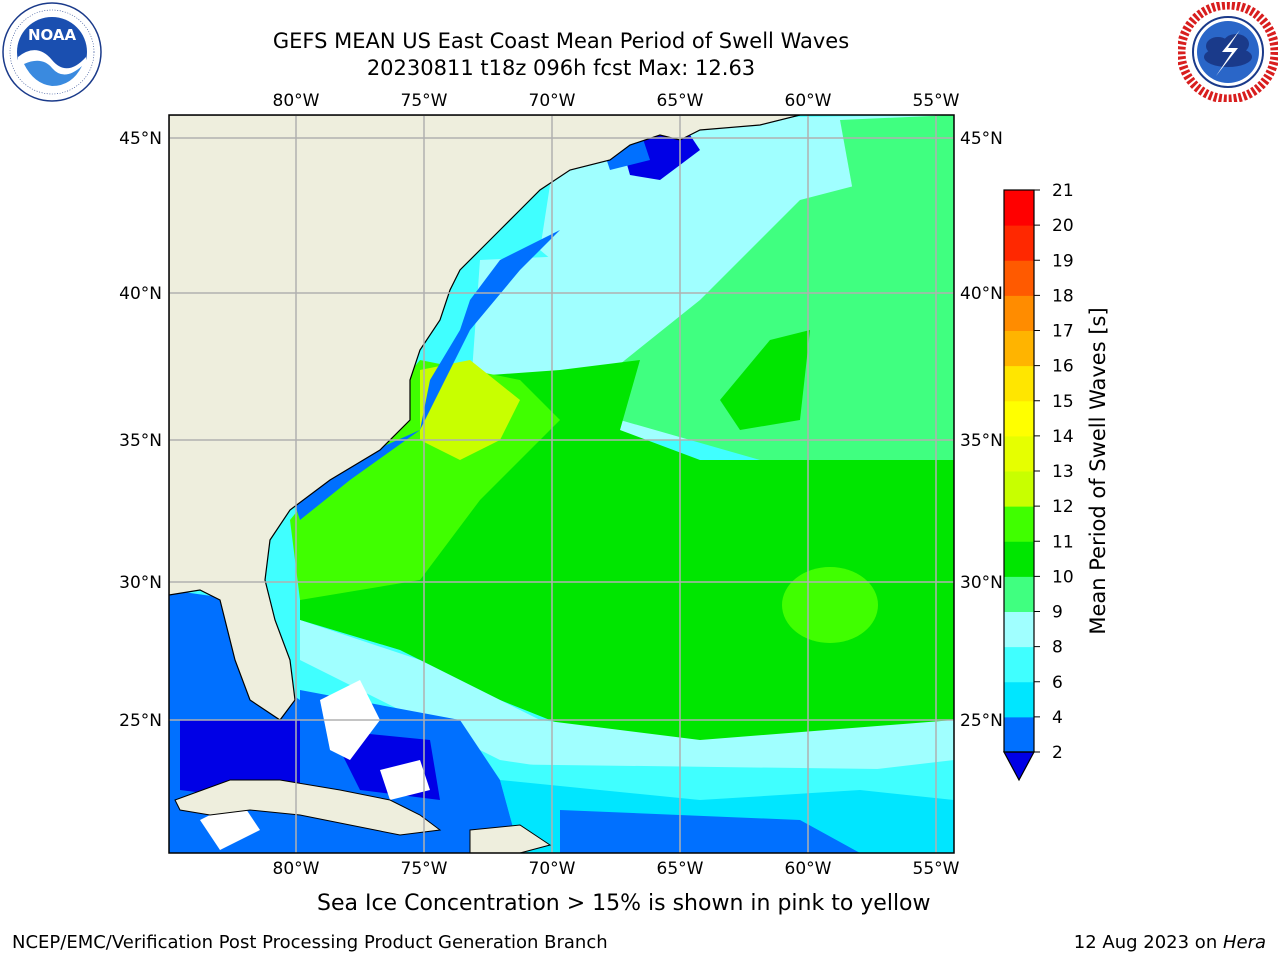  I want to click on colorbar-label: Mean Period of Swell Waves [s], so click(1098, 470).